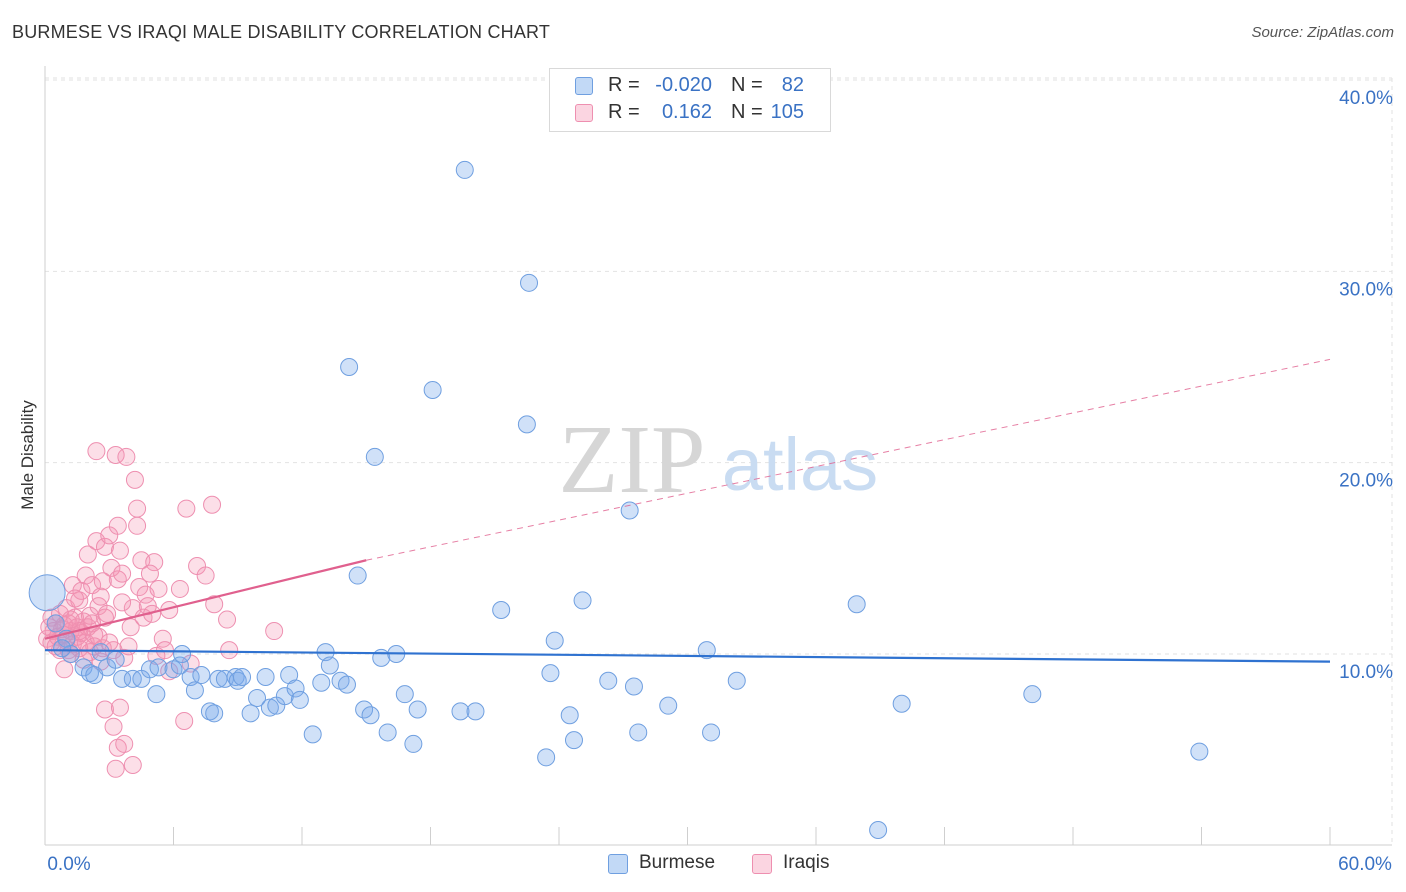 The width and height of the screenshot is (1406, 892). Describe the element at coordinates (1366, 672) in the screenshot. I see `y-tick-label: 10.0%` at that location.